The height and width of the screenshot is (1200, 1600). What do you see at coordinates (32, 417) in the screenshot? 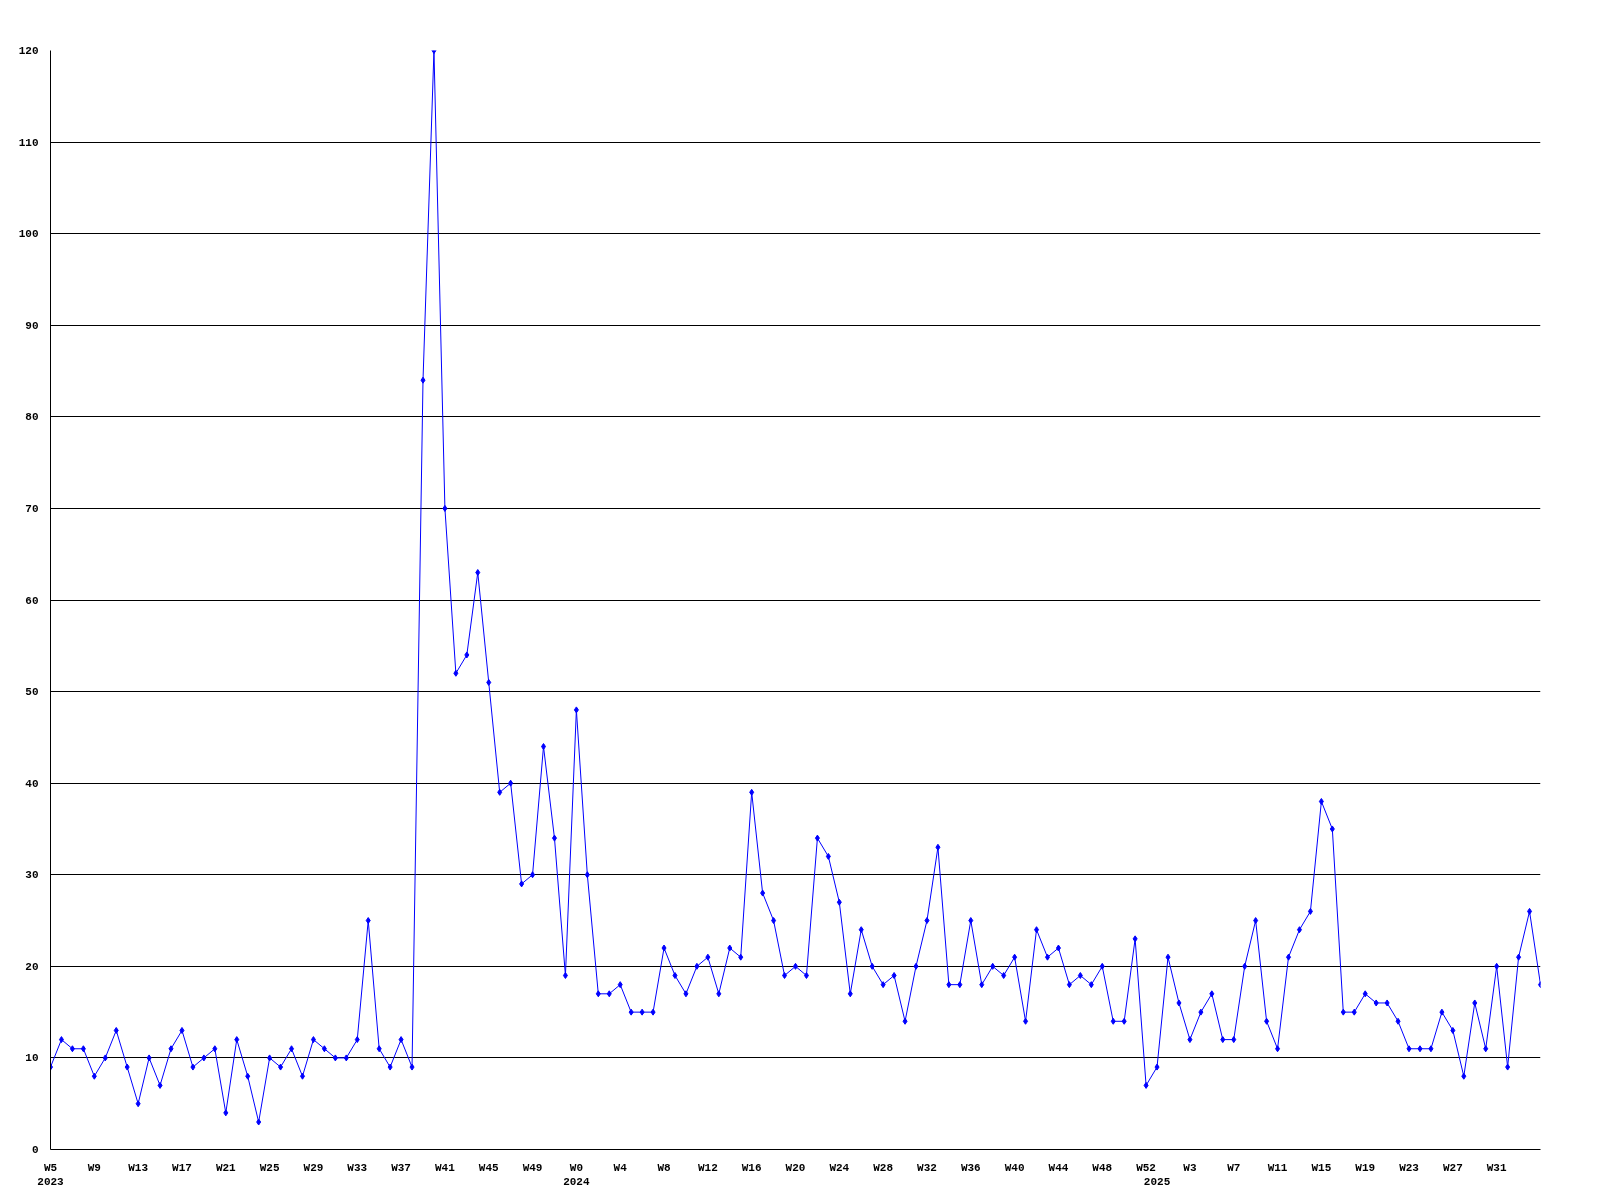
I see `y-tick-label: 80` at bounding box center [32, 417].